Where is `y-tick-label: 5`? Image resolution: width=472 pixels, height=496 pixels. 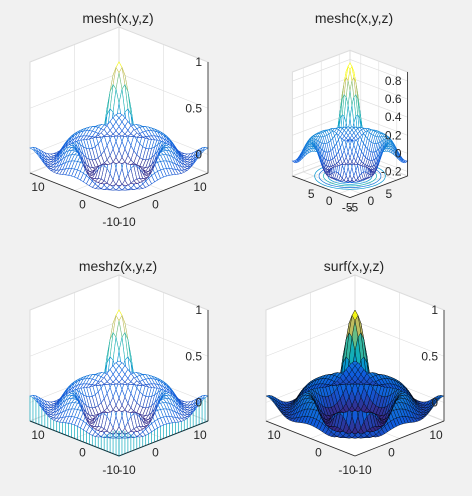
y-tick-label: 5 is located at coordinates (388, 194).